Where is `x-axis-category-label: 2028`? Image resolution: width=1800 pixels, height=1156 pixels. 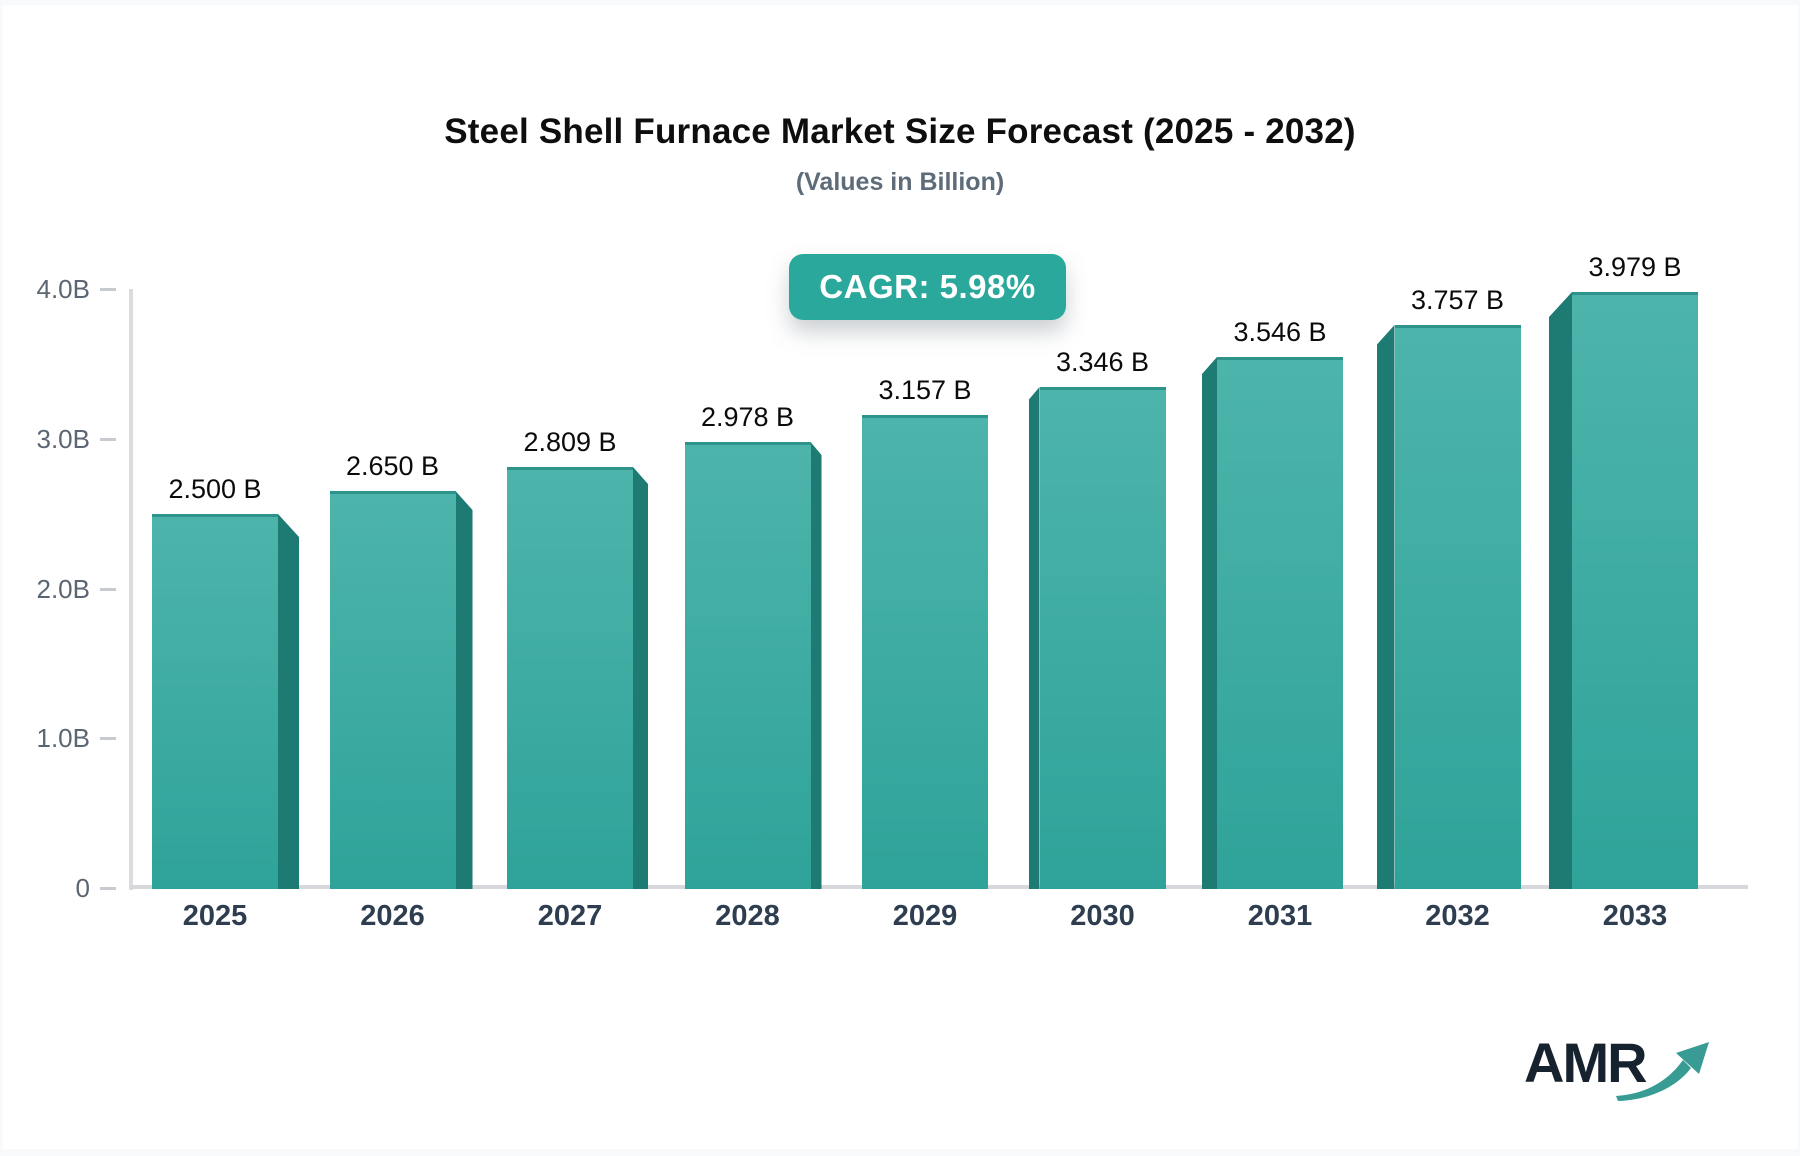
x-axis-category-label: 2028 is located at coordinates (747, 916).